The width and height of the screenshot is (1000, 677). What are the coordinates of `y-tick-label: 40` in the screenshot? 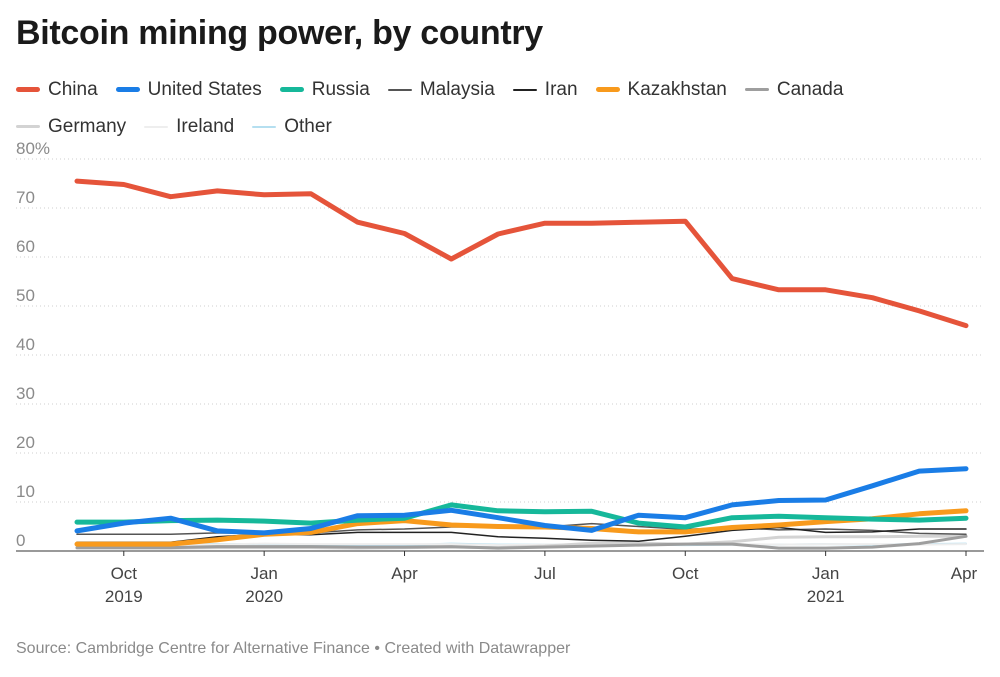 It's located at (25, 344).